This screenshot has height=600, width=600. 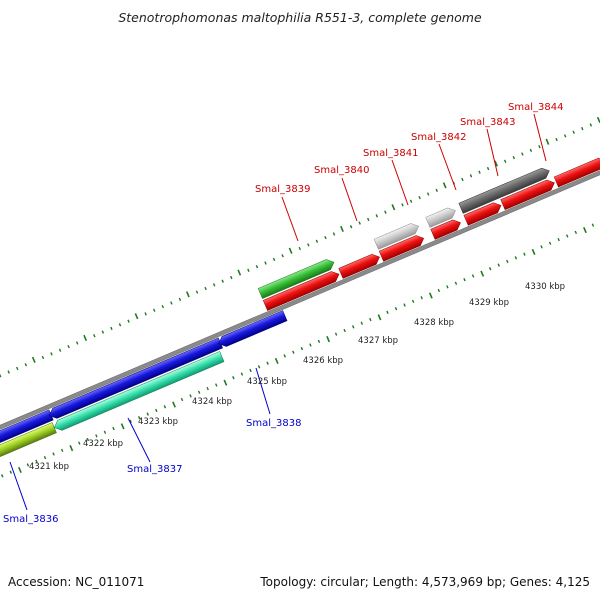 I want to click on gene-label-smal-3838: Smal_3838, so click(x=273, y=423).